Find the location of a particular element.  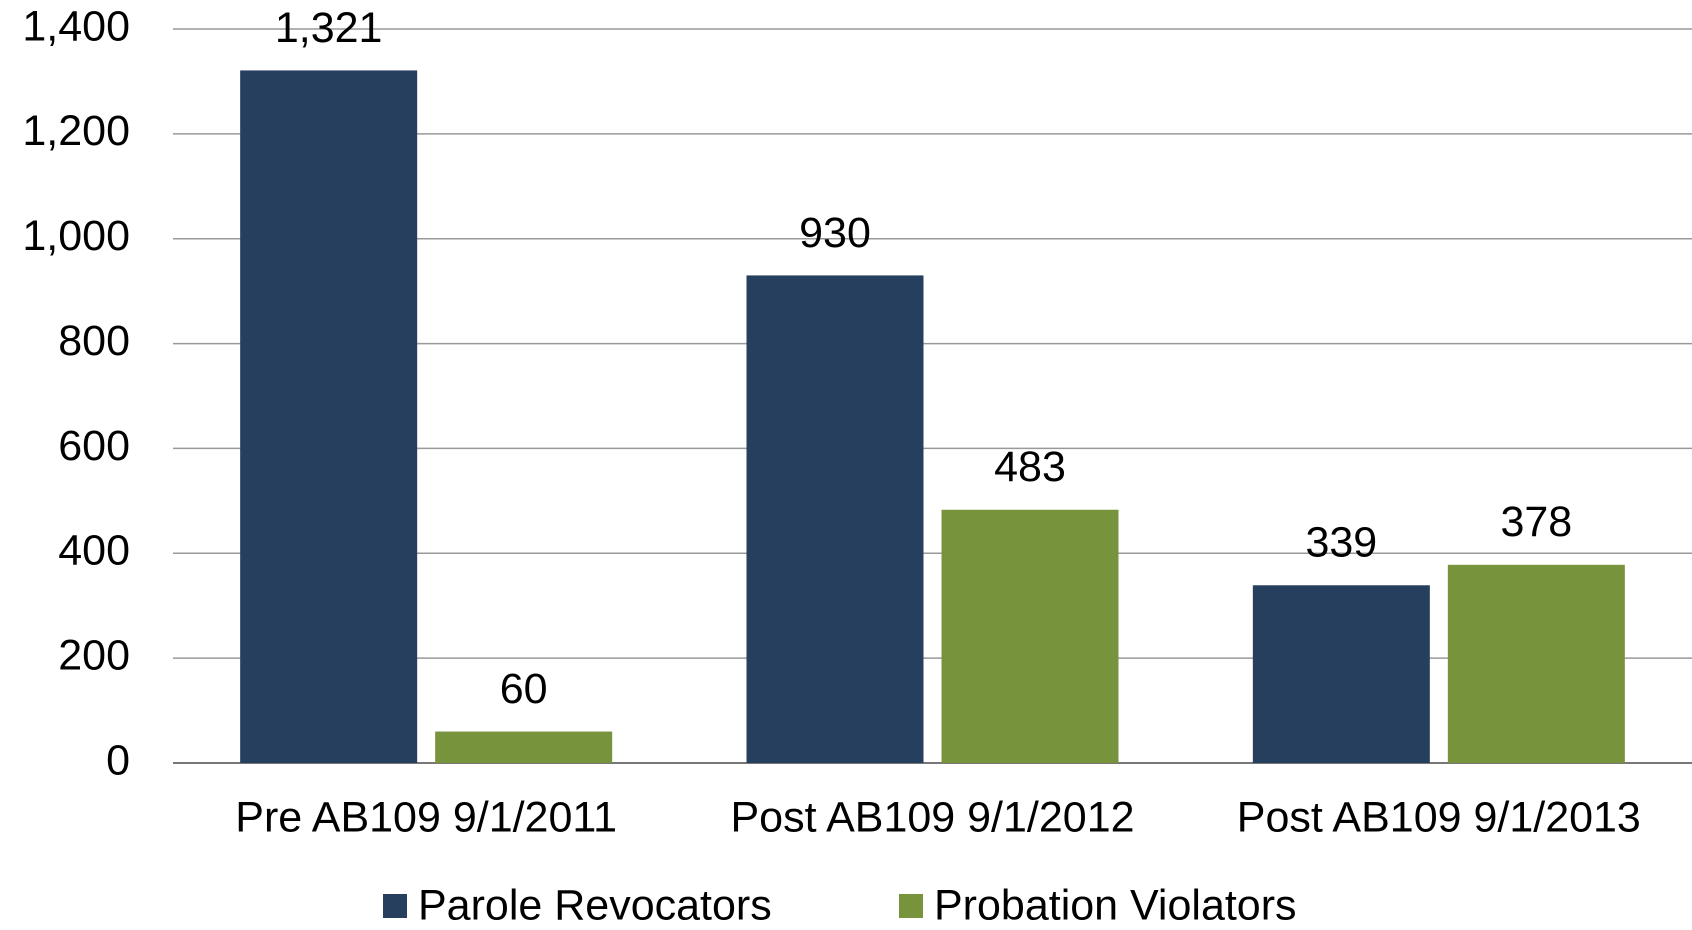

x-tick-label: Pre AB109 9/1/2011 is located at coordinates (426, 817).